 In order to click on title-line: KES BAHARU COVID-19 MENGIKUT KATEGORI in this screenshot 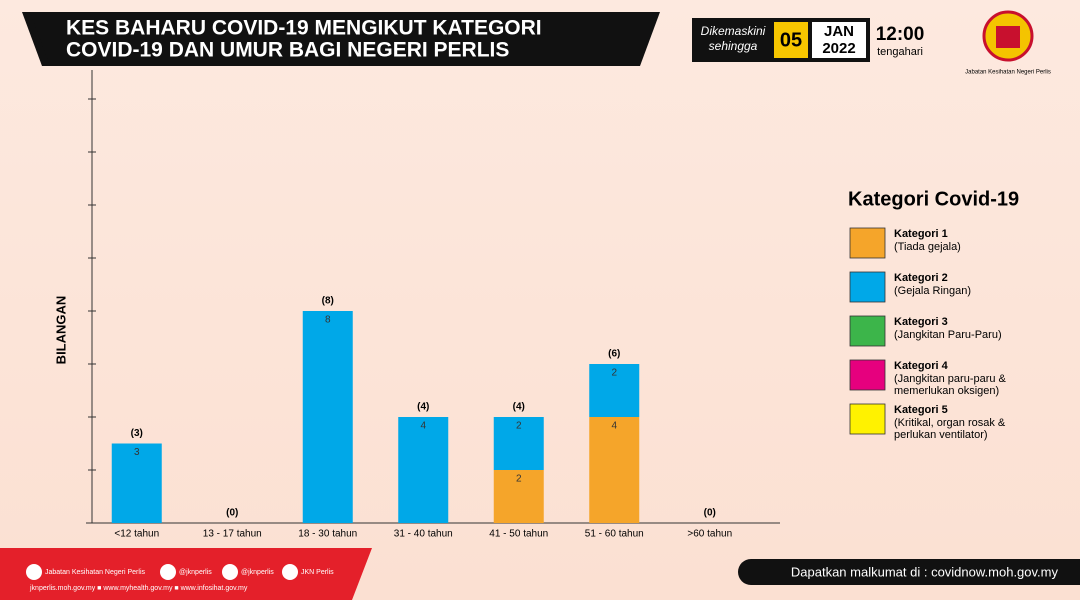, I will do `click(304, 28)`.